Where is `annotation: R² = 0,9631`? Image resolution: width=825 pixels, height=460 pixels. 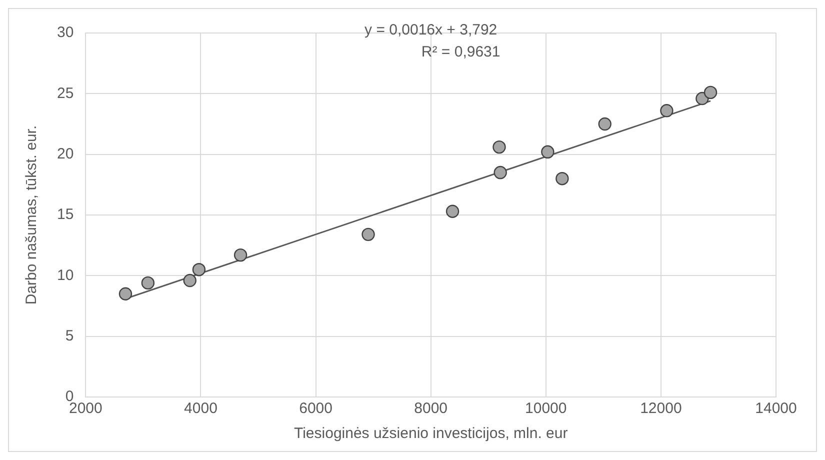
annotation: R² = 0,9631 is located at coordinates (460, 52).